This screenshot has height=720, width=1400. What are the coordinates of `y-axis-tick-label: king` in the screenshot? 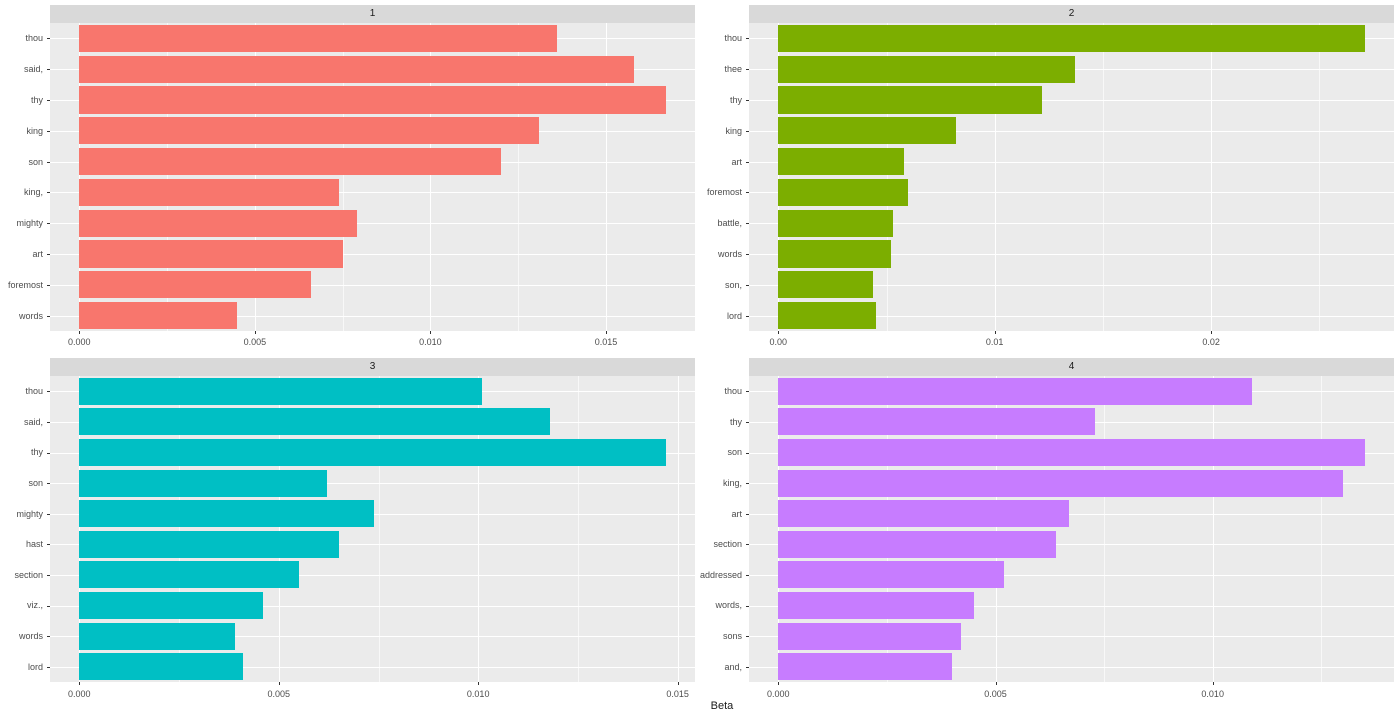 It's located at (733, 130).